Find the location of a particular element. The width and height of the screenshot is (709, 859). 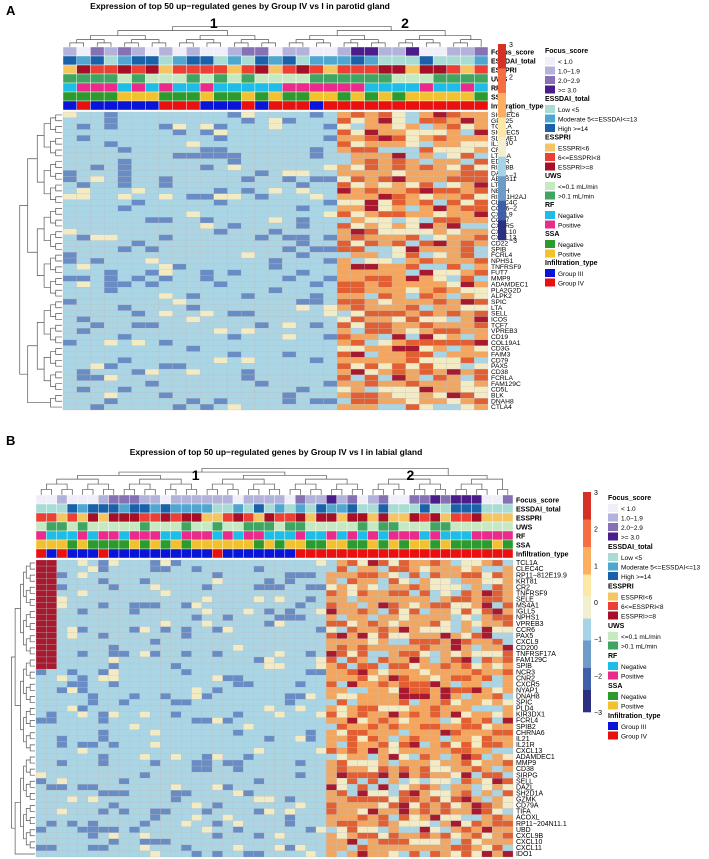

track-label: RF is located at coordinates (521, 537).